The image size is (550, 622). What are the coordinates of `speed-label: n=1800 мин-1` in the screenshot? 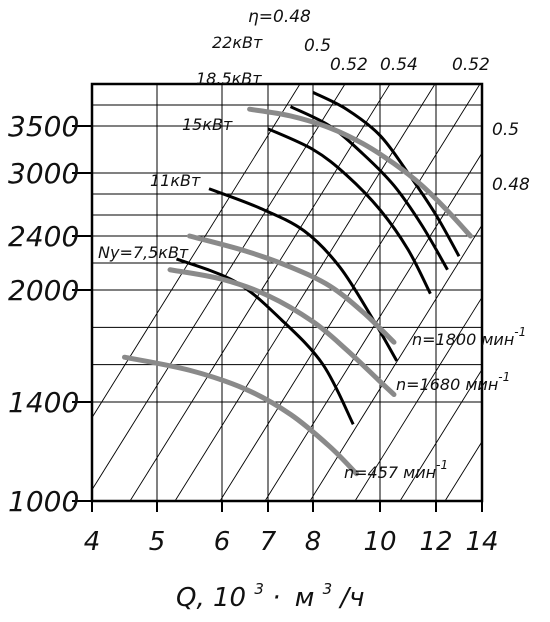 It's located at (469, 337).